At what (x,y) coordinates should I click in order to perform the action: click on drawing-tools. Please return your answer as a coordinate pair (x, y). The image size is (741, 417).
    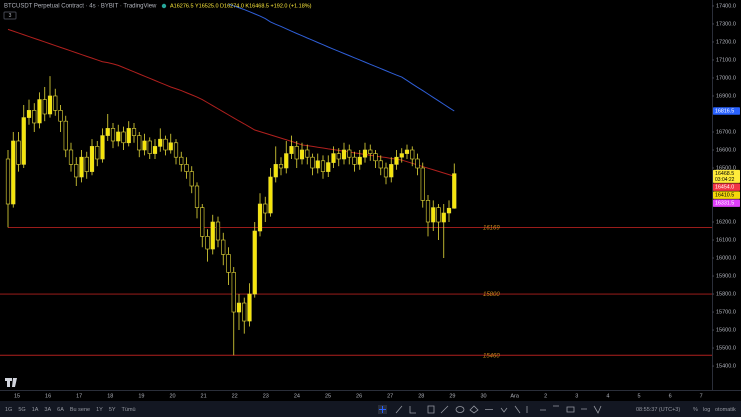
    Looking at the image, I should click on (490, 409).